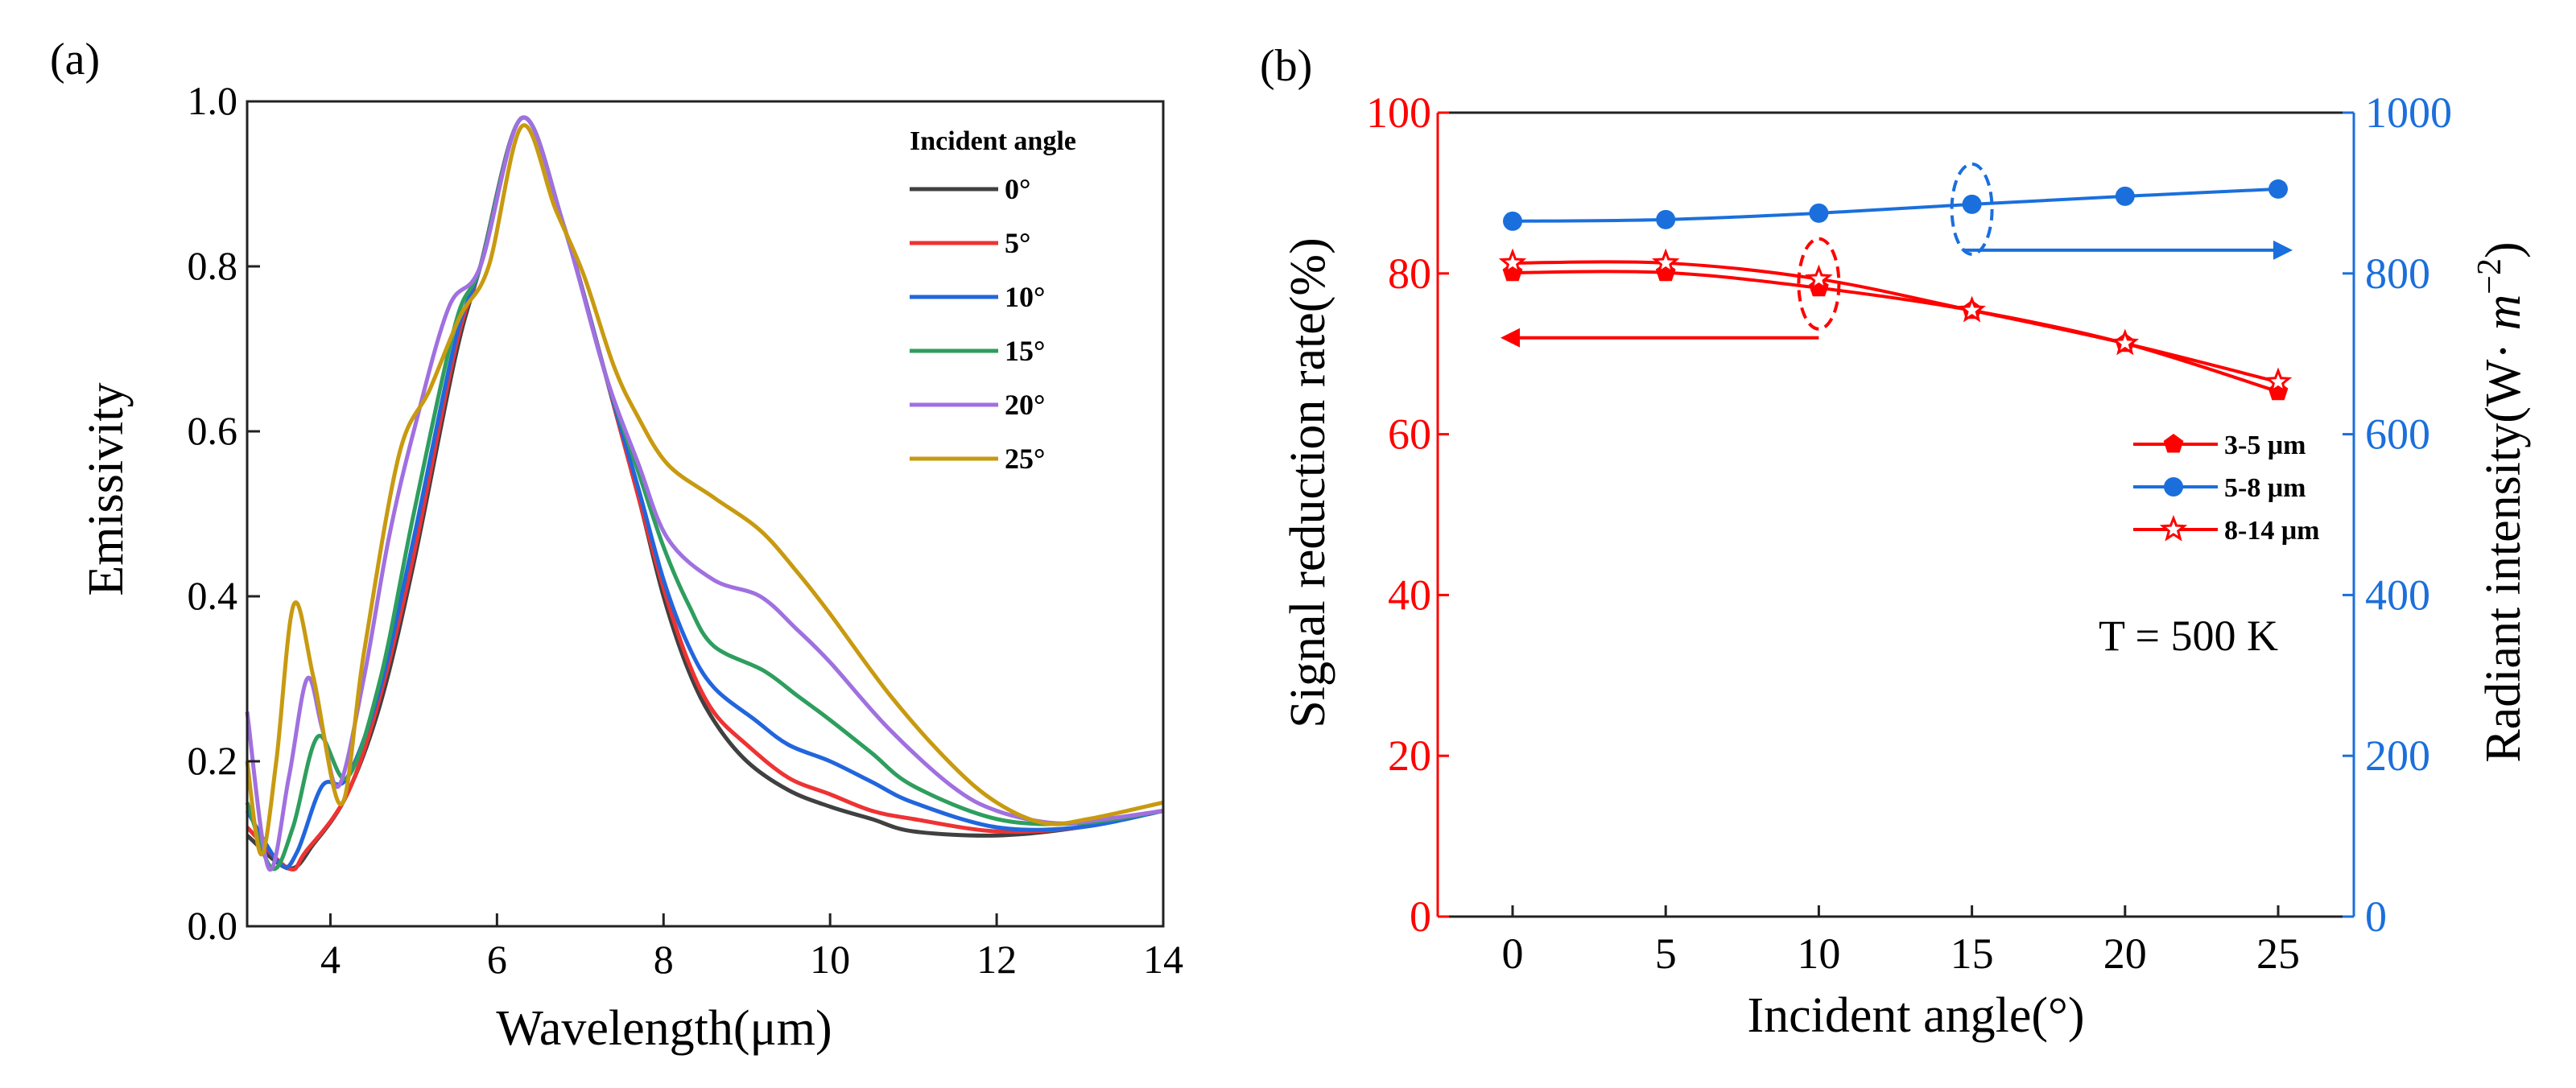 Image resolution: width=2576 pixels, height=1088 pixels. I want to click on panel-label: (b), so click(1286, 66).